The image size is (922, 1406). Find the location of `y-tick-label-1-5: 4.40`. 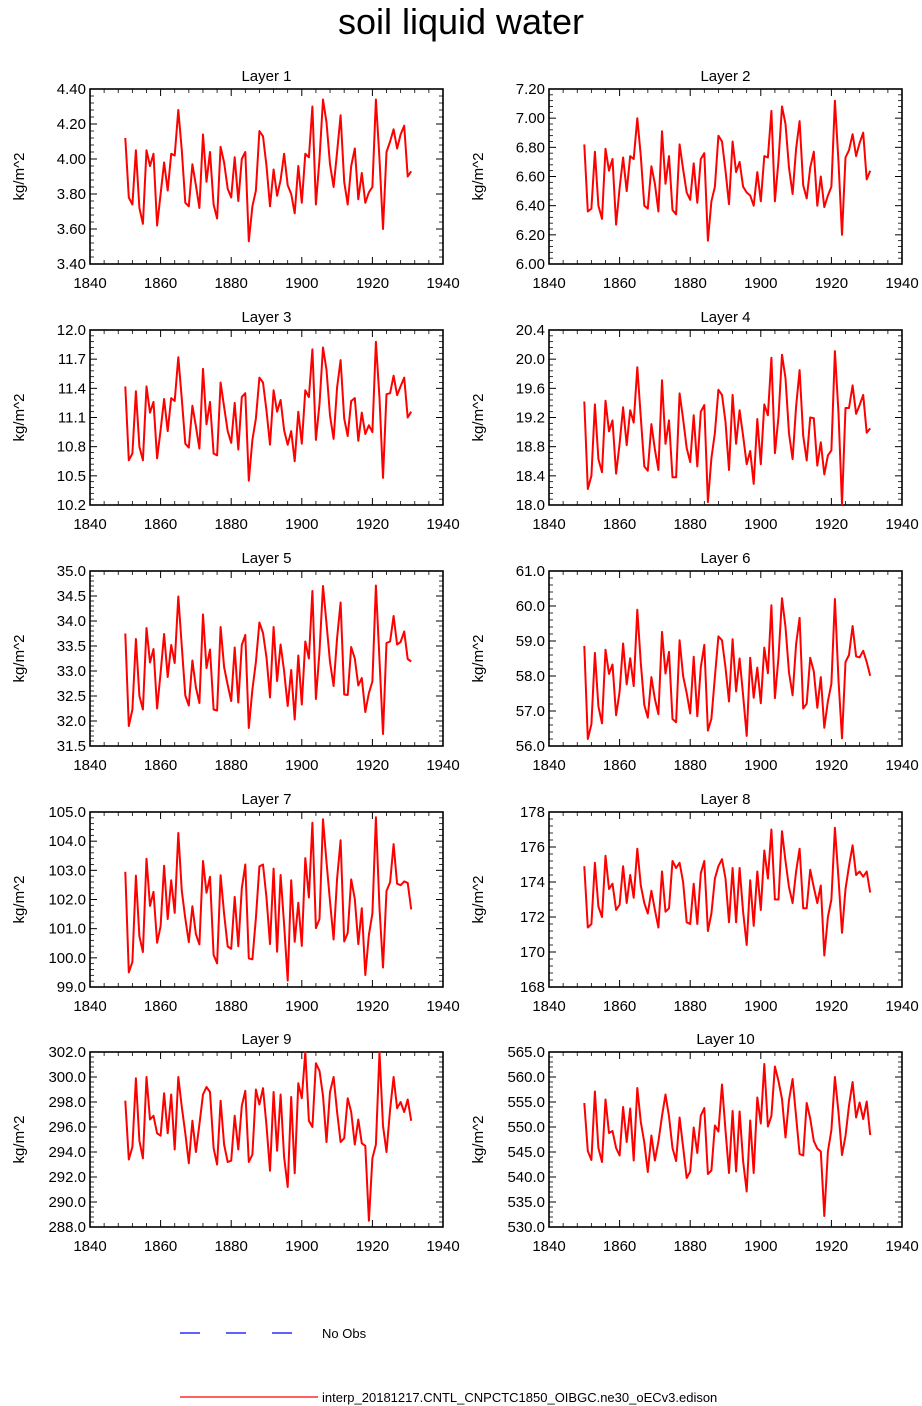

y-tick-label-1-5: 4.40 is located at coordinates (71, 89).